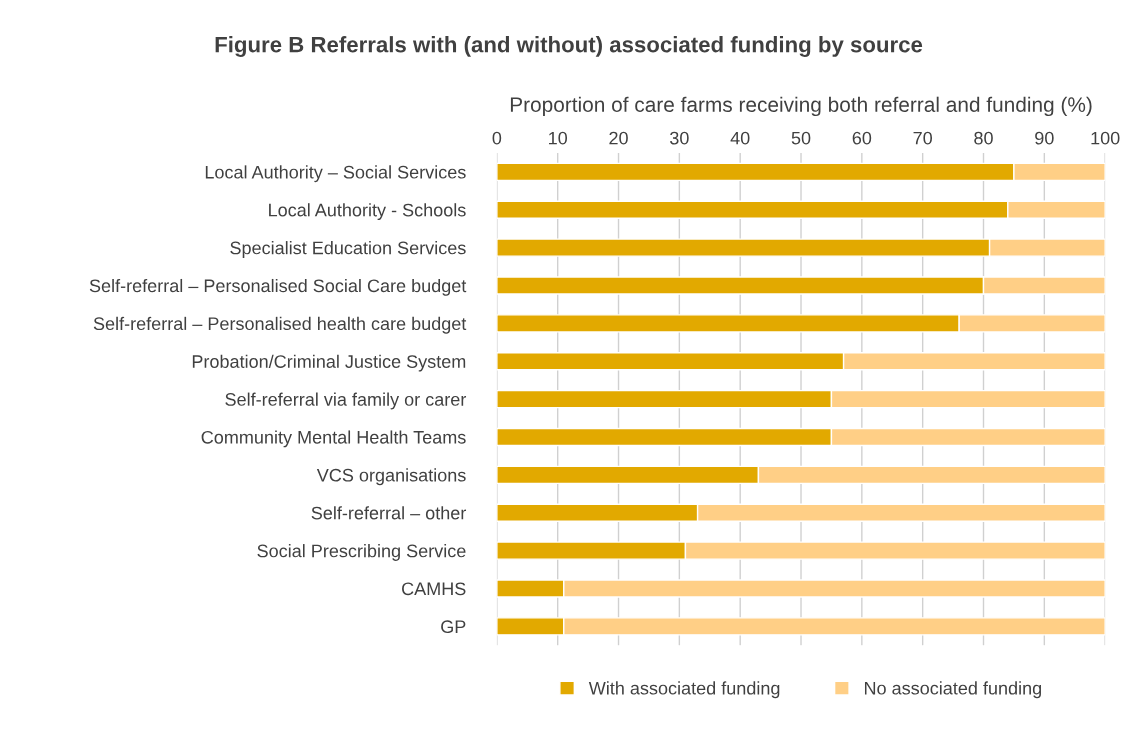  Describe the element at coordinates (1105, 138) in the screenshot. I see `x-tick-label: 100` at that location.